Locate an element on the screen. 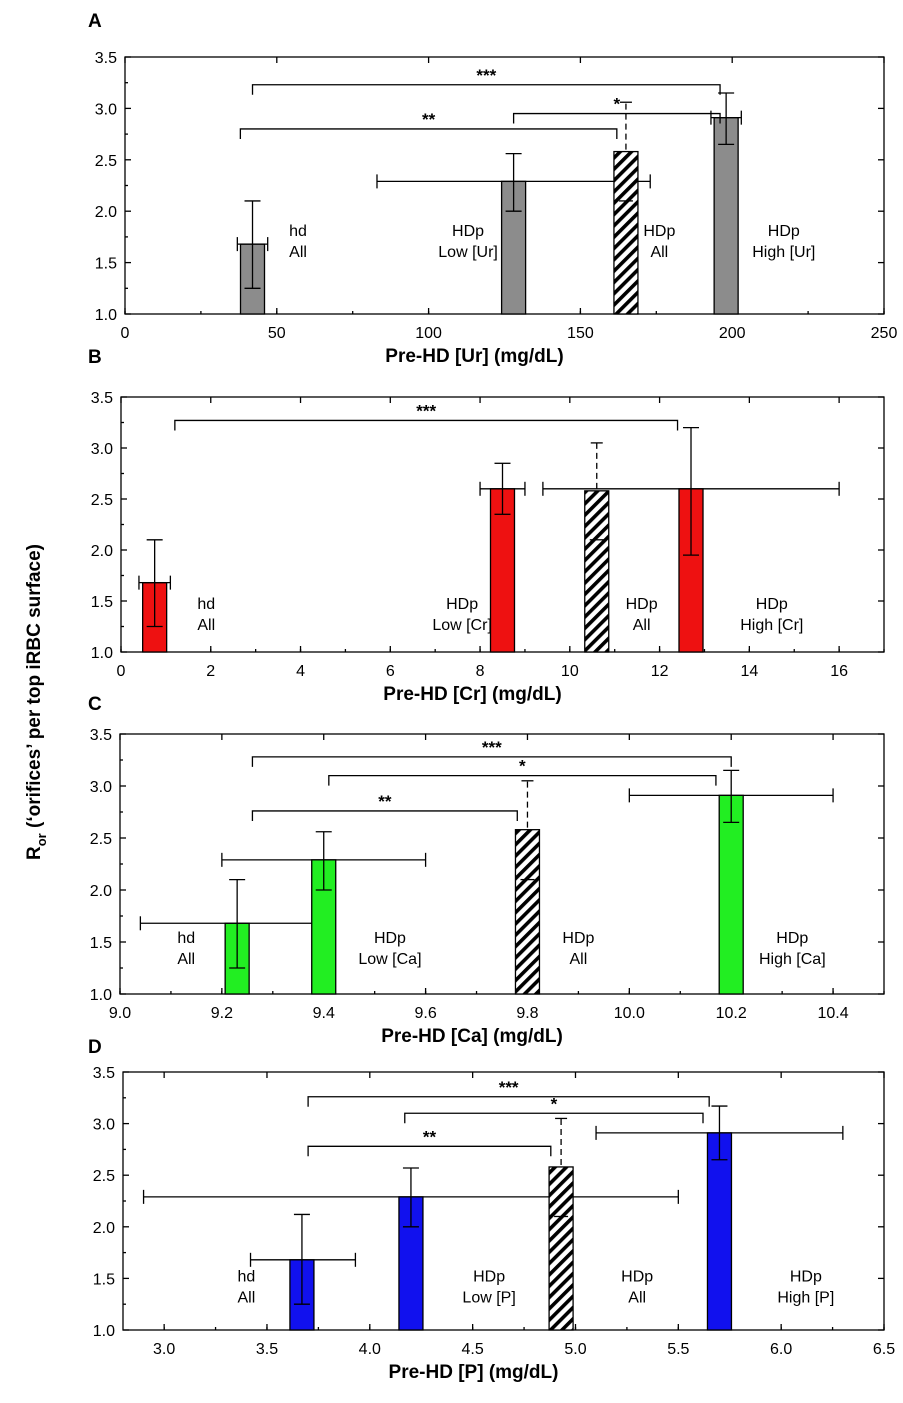 This screenshot has height=1403, width=903. x-tick-label: 9.4 is located at coordinates (324, 1013).